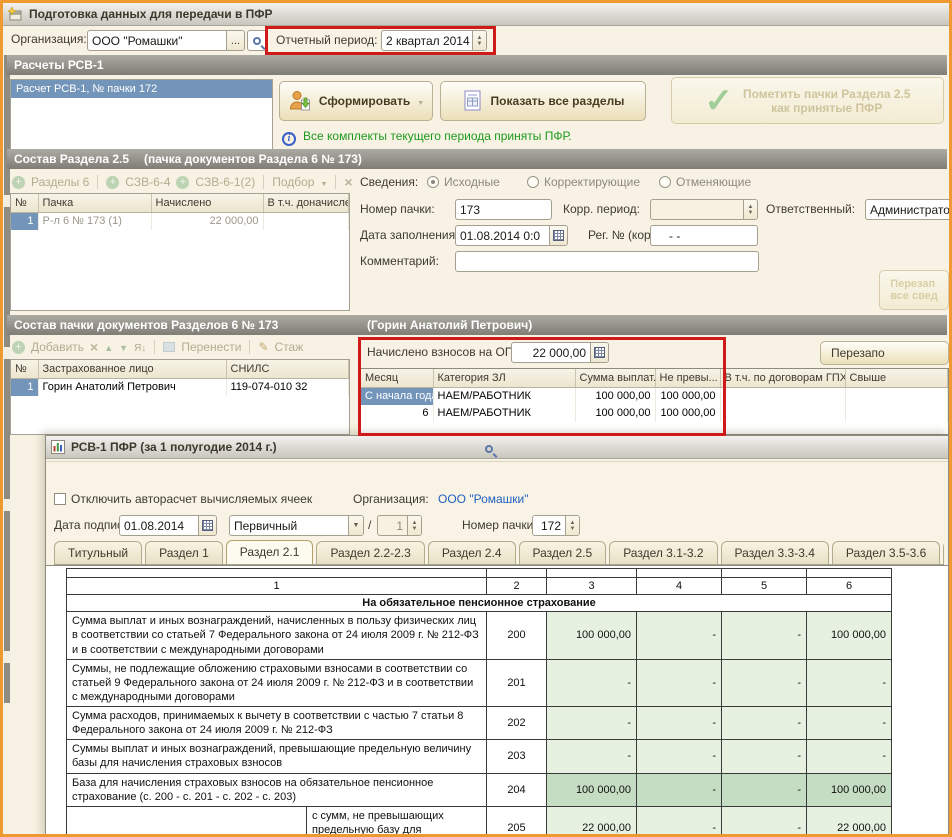  What do you see at coordinates (774, 552) in the screenshot?
I see `tab-razdel33-34: Раздел 3.3-3.4` at bounding box center [774, 552].